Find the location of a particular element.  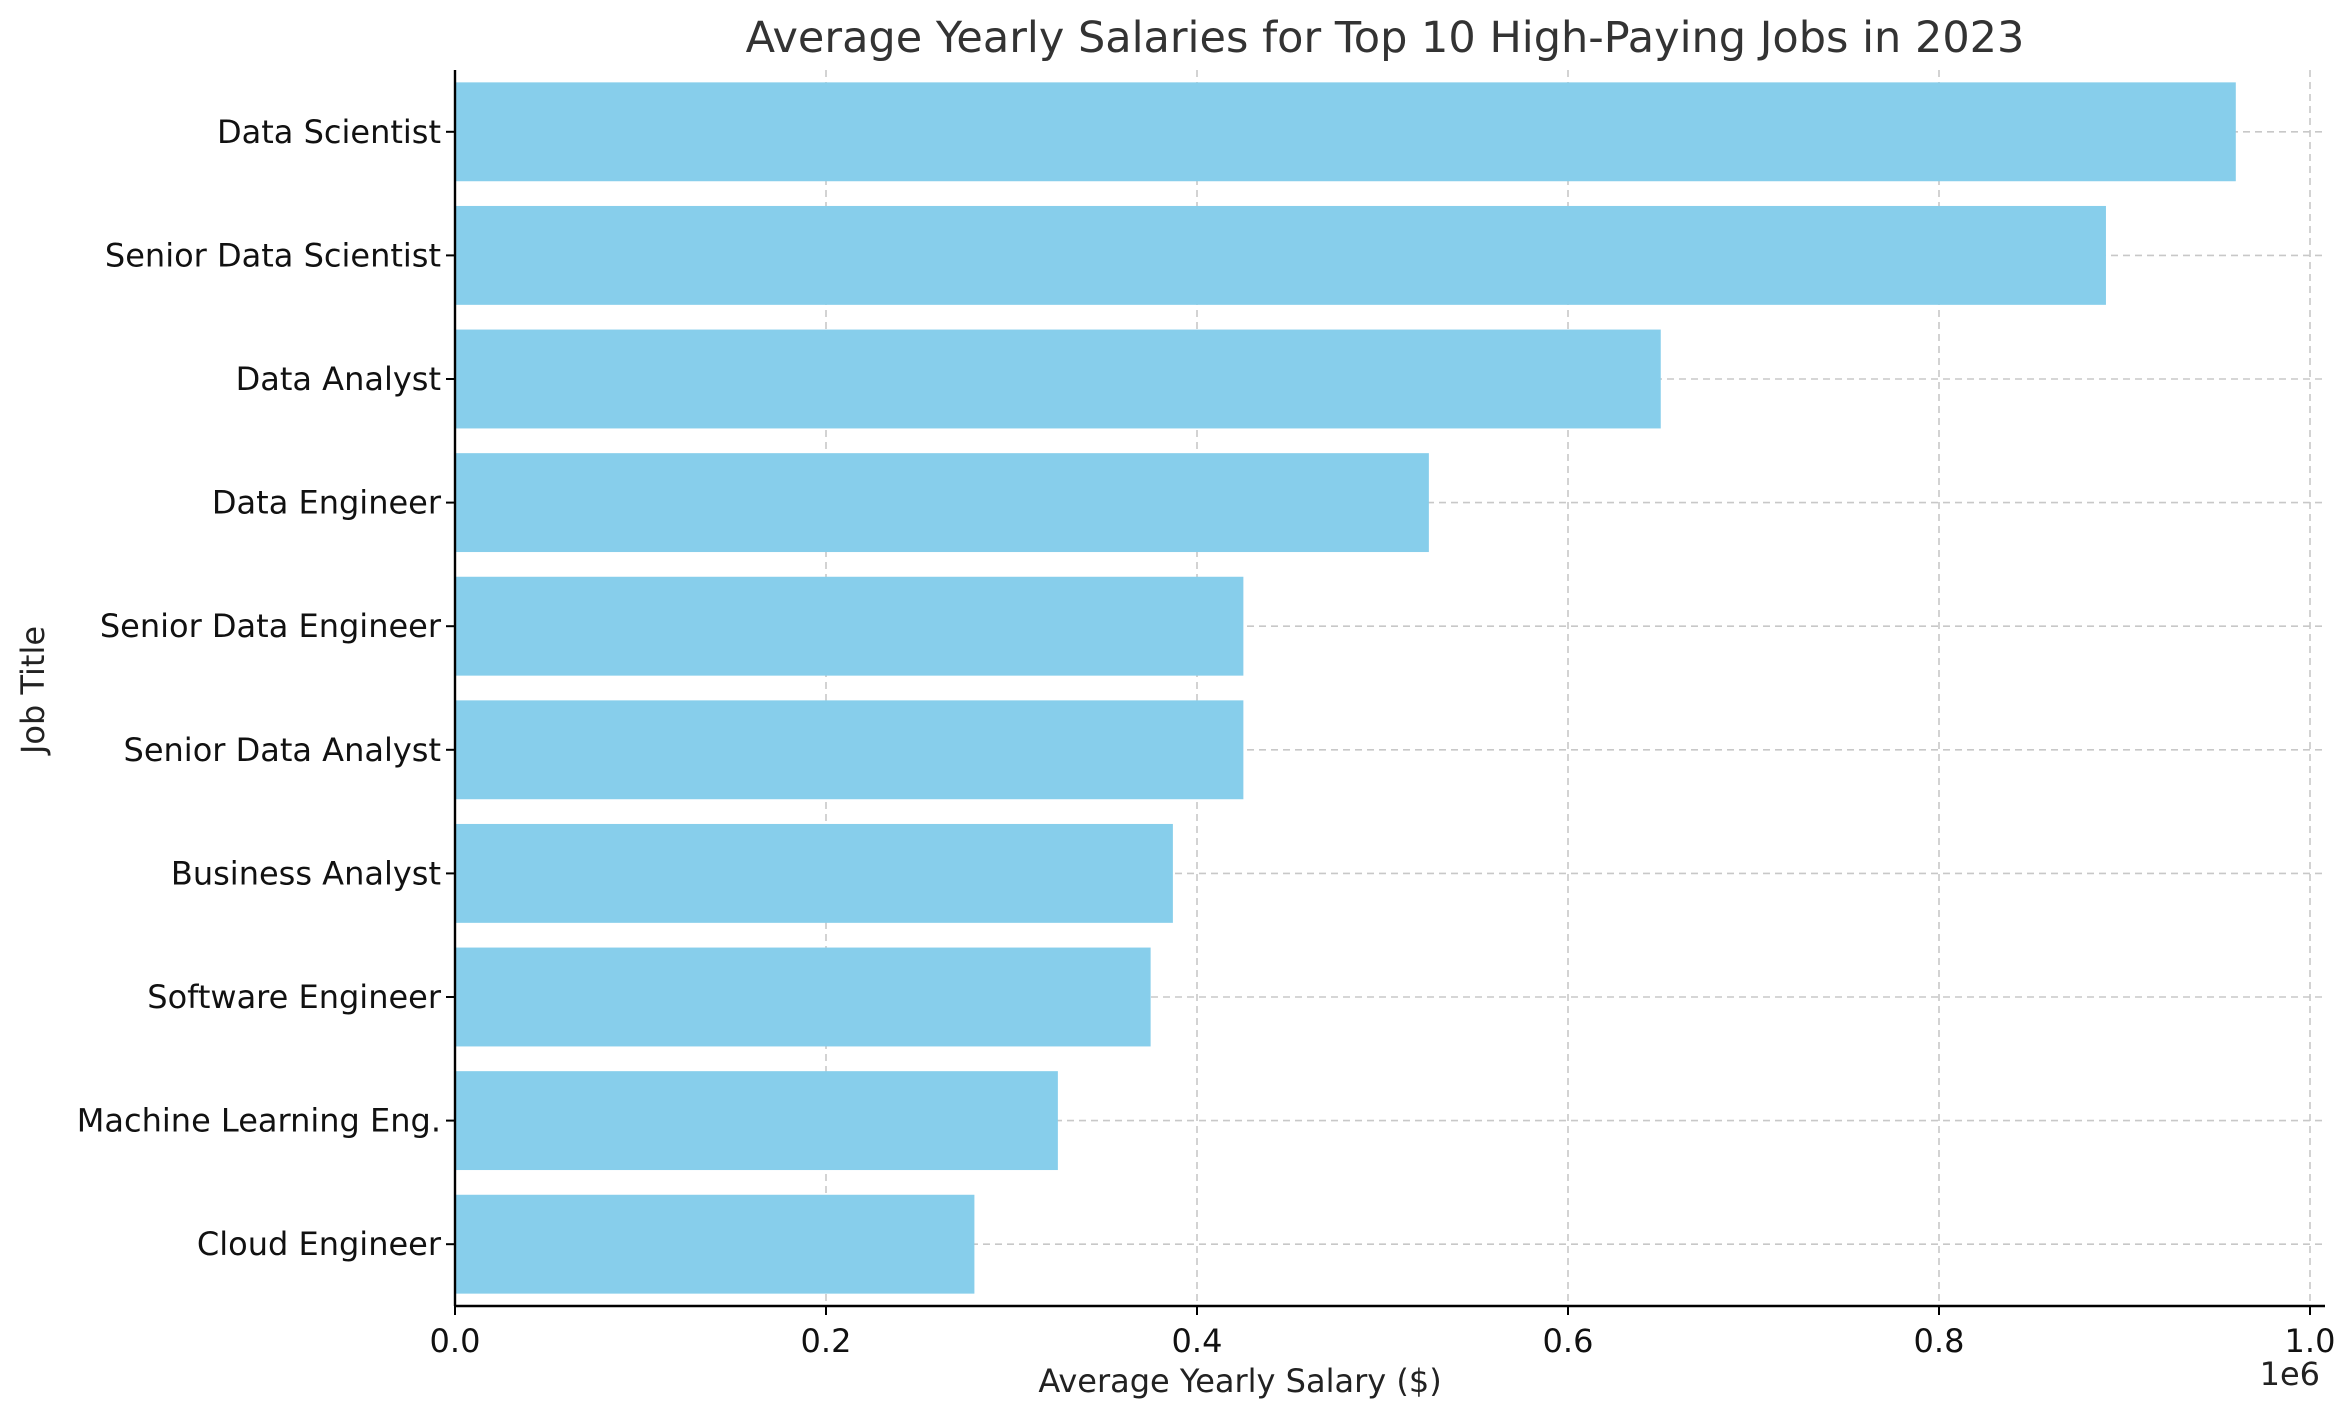

x-tick-label: 0.2 is located at coordinates (826, 1341).